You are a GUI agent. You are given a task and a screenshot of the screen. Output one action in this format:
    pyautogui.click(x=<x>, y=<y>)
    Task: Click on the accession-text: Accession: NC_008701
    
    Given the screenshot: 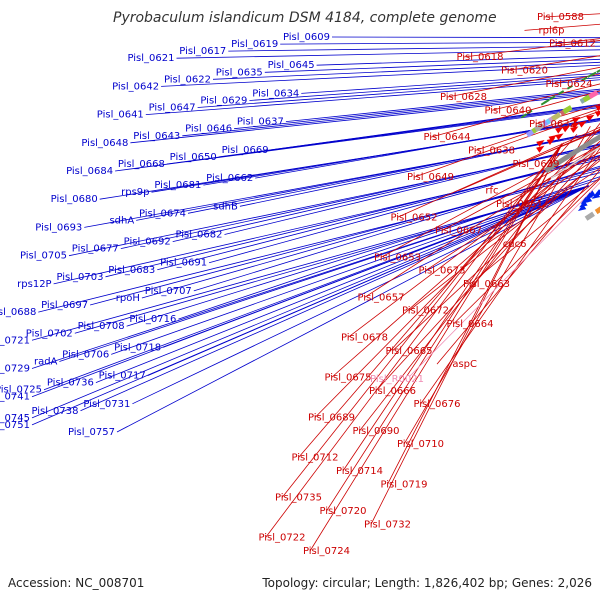 What is the action you would take?
    pyautogui.click(x=76, y=583)
    